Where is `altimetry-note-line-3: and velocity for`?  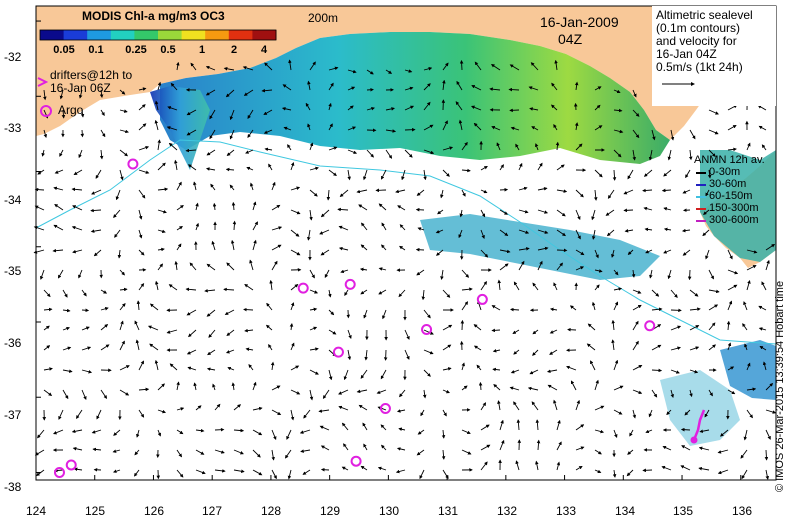 altimetry-note-line-3: and velocity for is located at coordinates (696, 41).